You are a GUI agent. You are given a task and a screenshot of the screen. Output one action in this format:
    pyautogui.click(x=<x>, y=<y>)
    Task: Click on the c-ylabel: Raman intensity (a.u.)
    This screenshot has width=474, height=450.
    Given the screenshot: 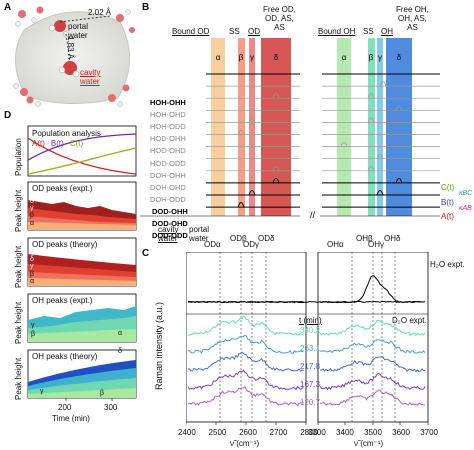 What is the action you would take?
    pyautogui.click(x=159, y=345)
    